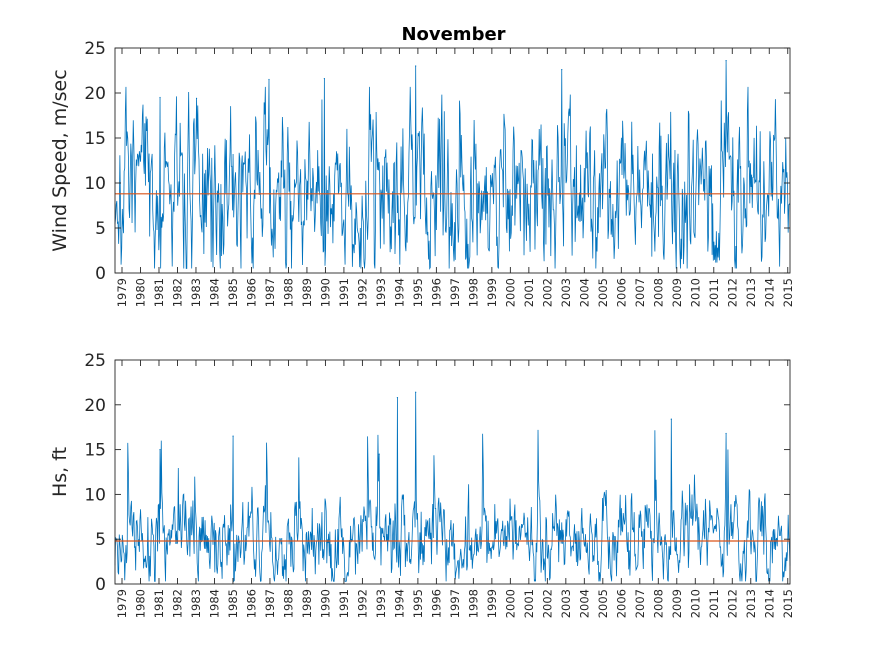 The image size is (875, 656). I want to click on x-tick-label: 2014, so click(769, 603).